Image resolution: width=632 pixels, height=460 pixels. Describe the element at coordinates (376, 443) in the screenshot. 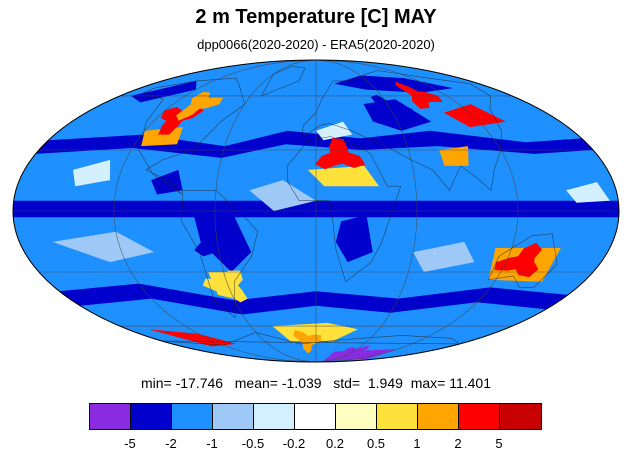

I see `colorbar-tick-label: 0.5` at that location.